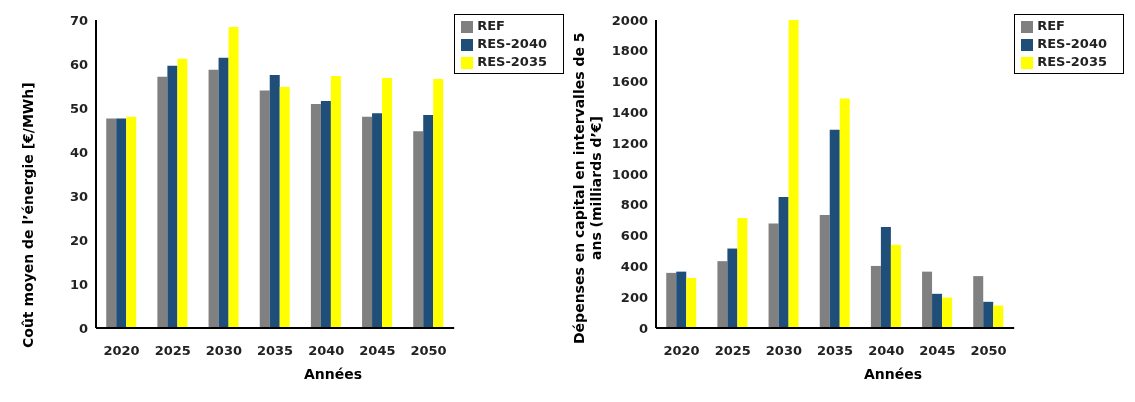  Describe the element at coordinates (629, 51) in the screenshot. I see `y-tick-label: 1800` at that location.